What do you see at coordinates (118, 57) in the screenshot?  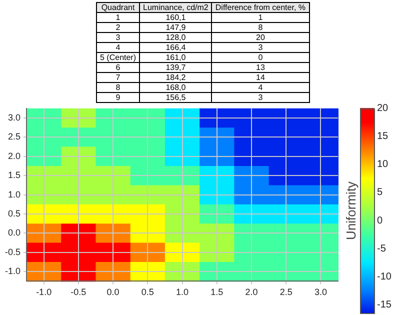 I see `text: 5 (Center)` at bounding box center [118, 57].